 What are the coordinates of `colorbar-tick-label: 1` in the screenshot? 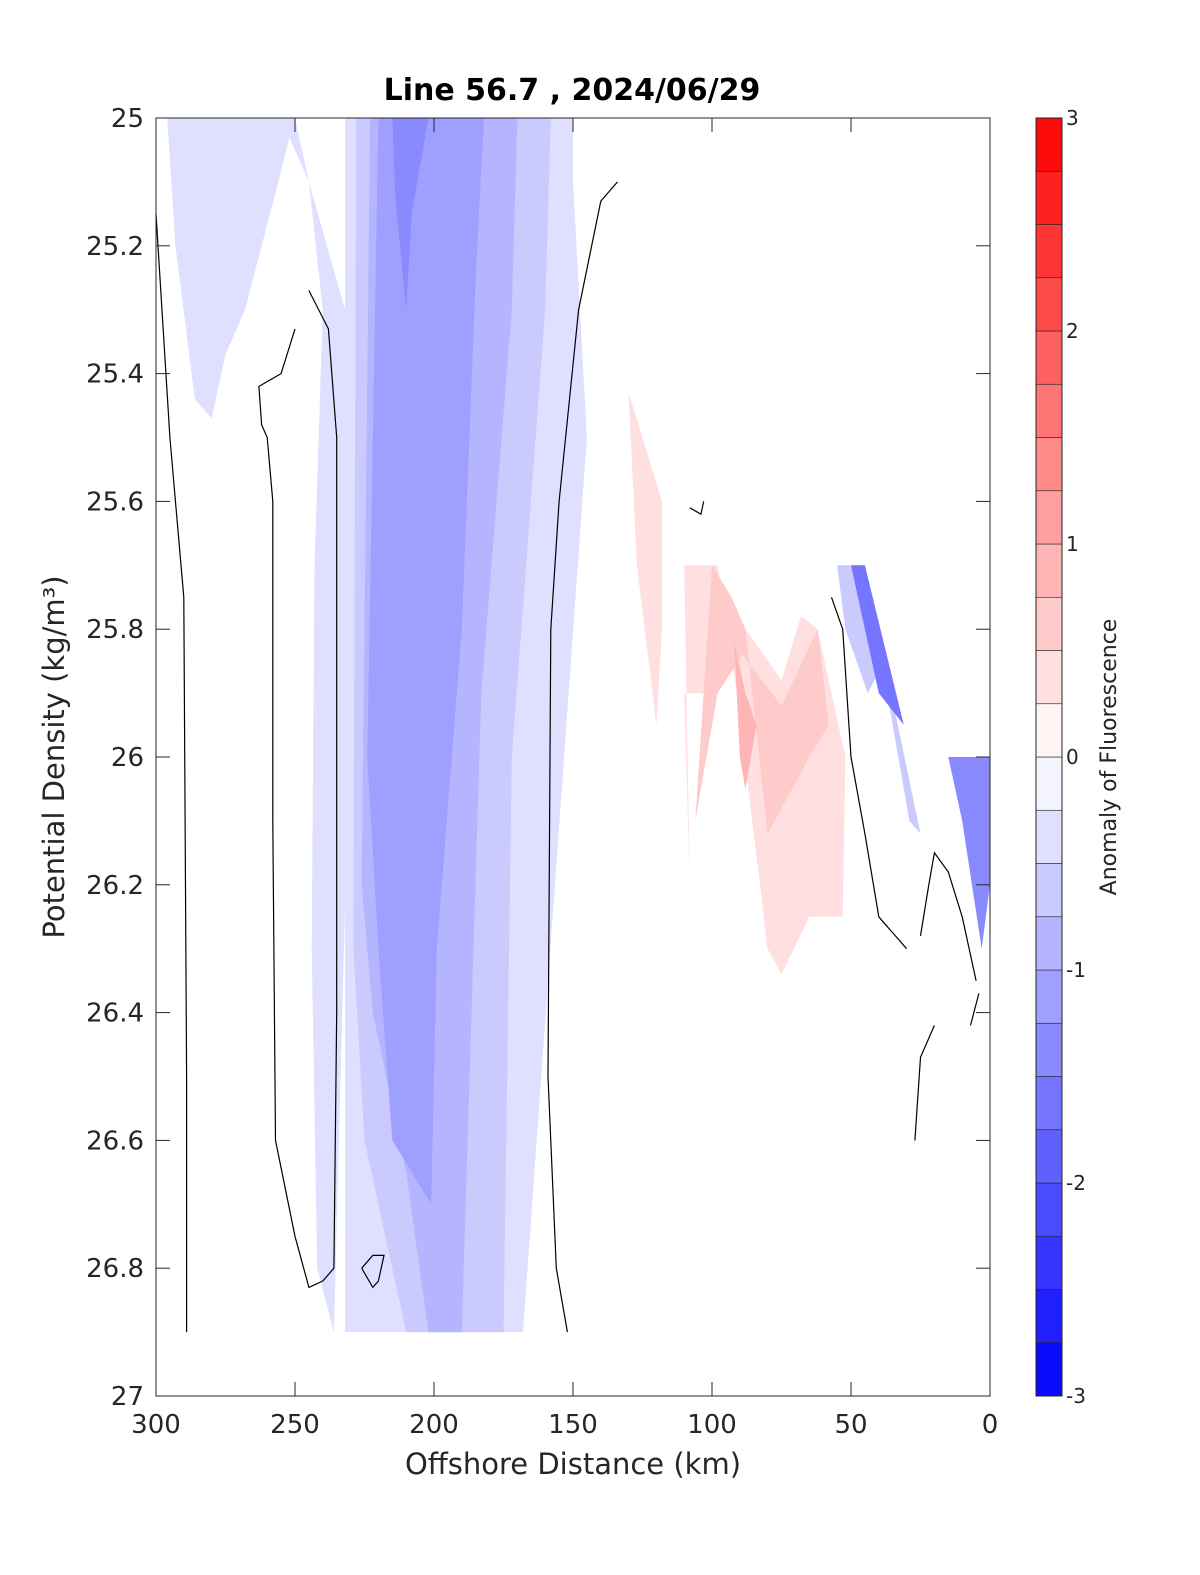 It's located at (1072, 544).